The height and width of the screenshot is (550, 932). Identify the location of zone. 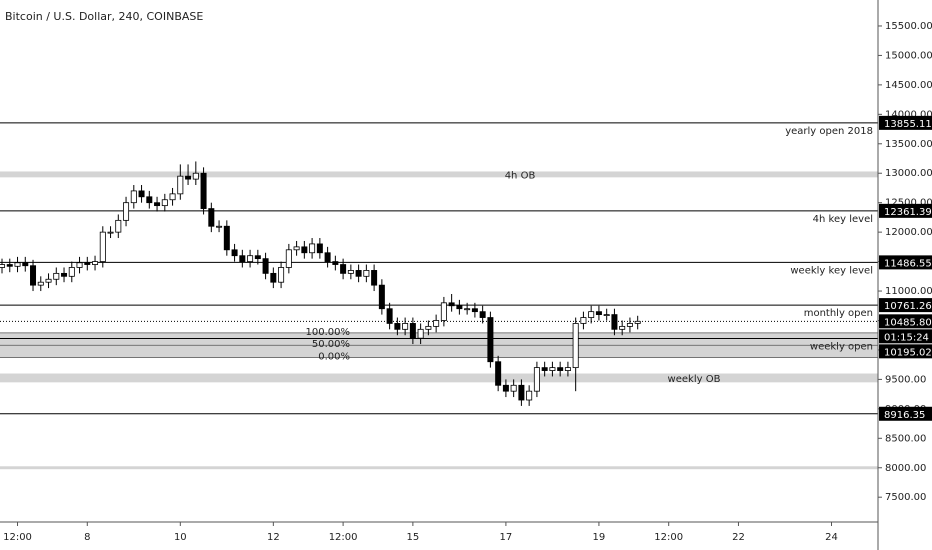
(439, 468).